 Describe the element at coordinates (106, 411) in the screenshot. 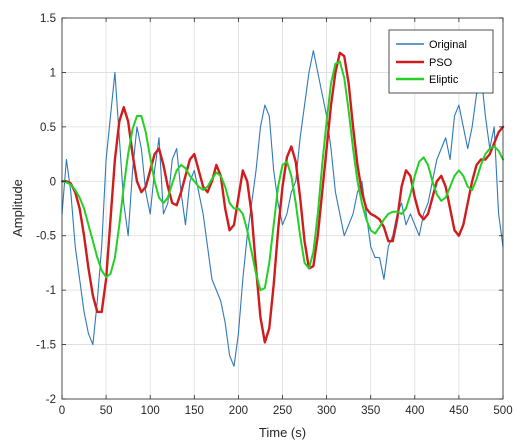

I see `x-tick-label: 50` at that location.